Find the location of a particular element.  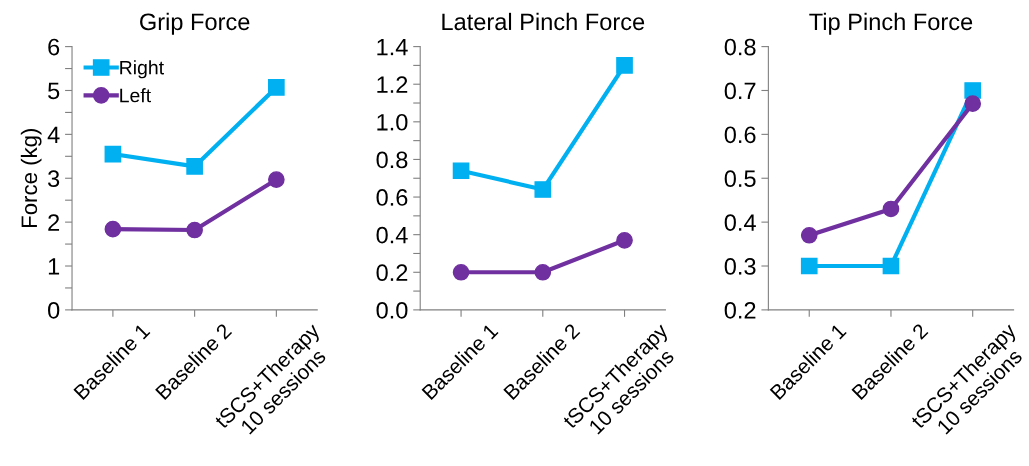

y-tick-label: 1 is located at coordinates (54, 266).